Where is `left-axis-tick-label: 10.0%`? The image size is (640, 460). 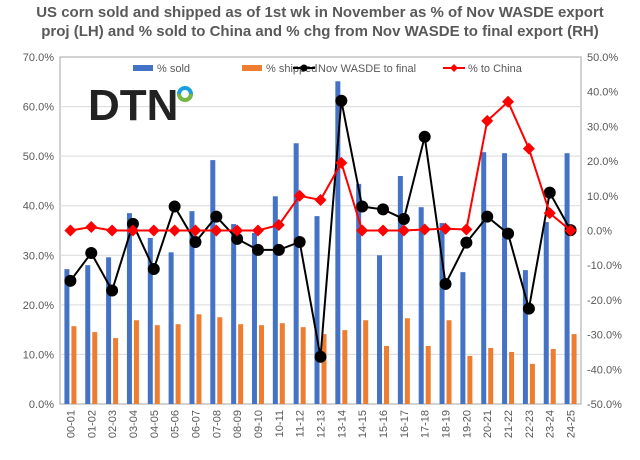 left-axis-tick-label: 10.0% is located at coordinates (38, 355).